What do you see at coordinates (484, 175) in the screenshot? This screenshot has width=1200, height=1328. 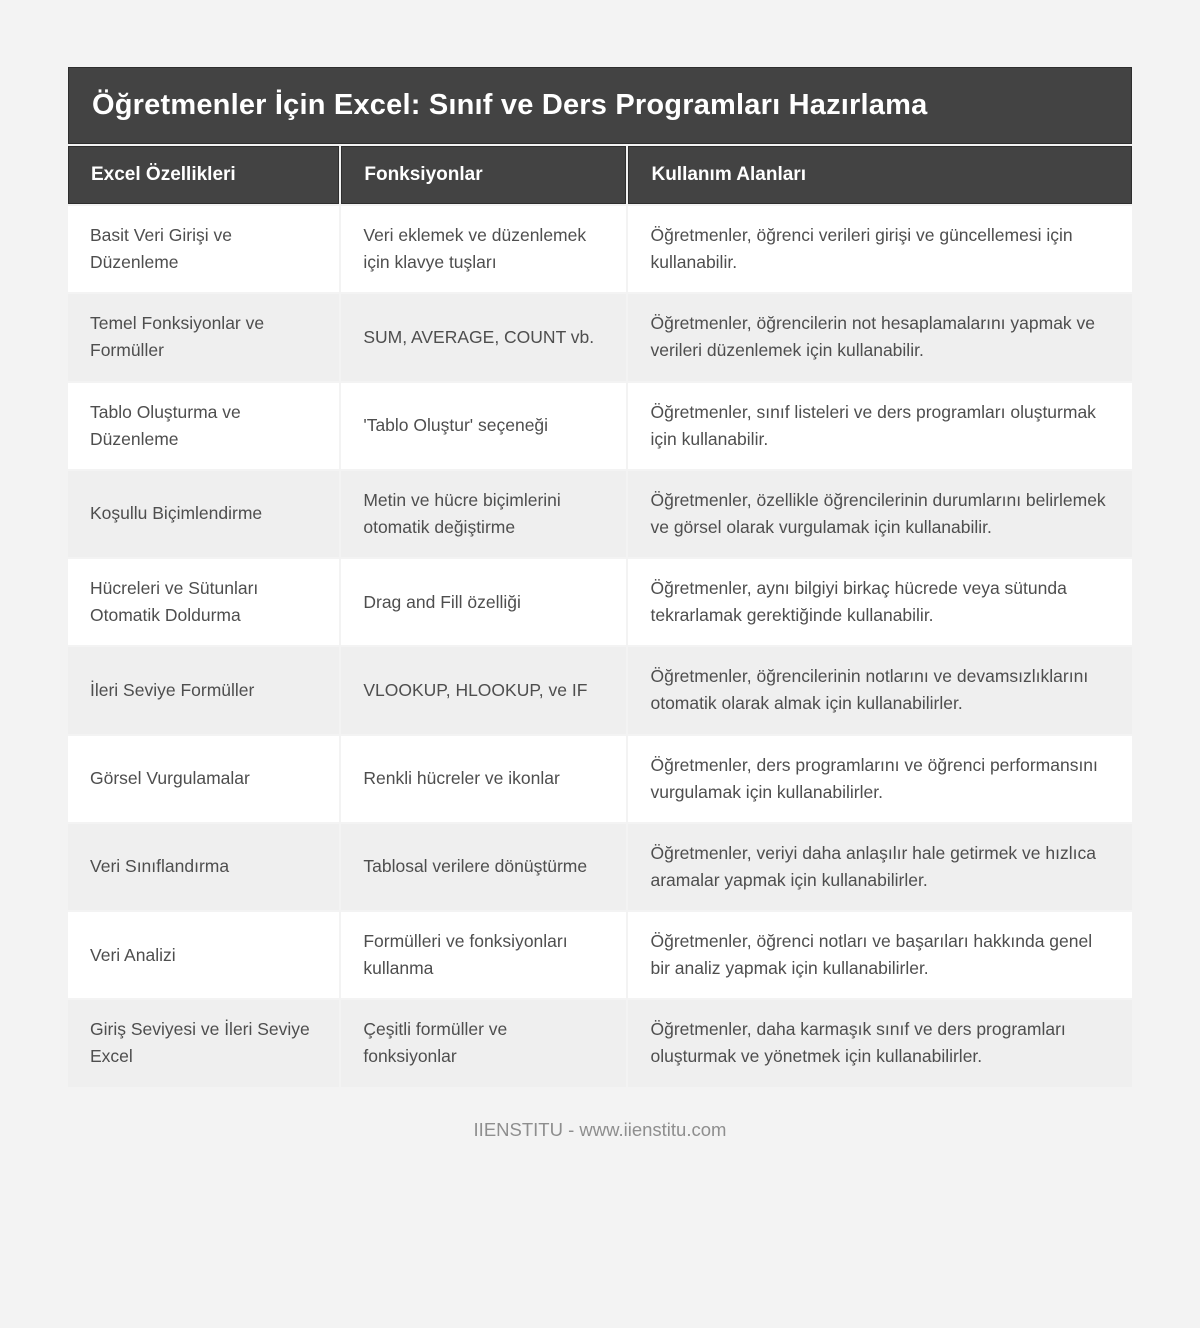 I see `column-header-functions: Fonksiyonlar` at bounding box center [484, 175].